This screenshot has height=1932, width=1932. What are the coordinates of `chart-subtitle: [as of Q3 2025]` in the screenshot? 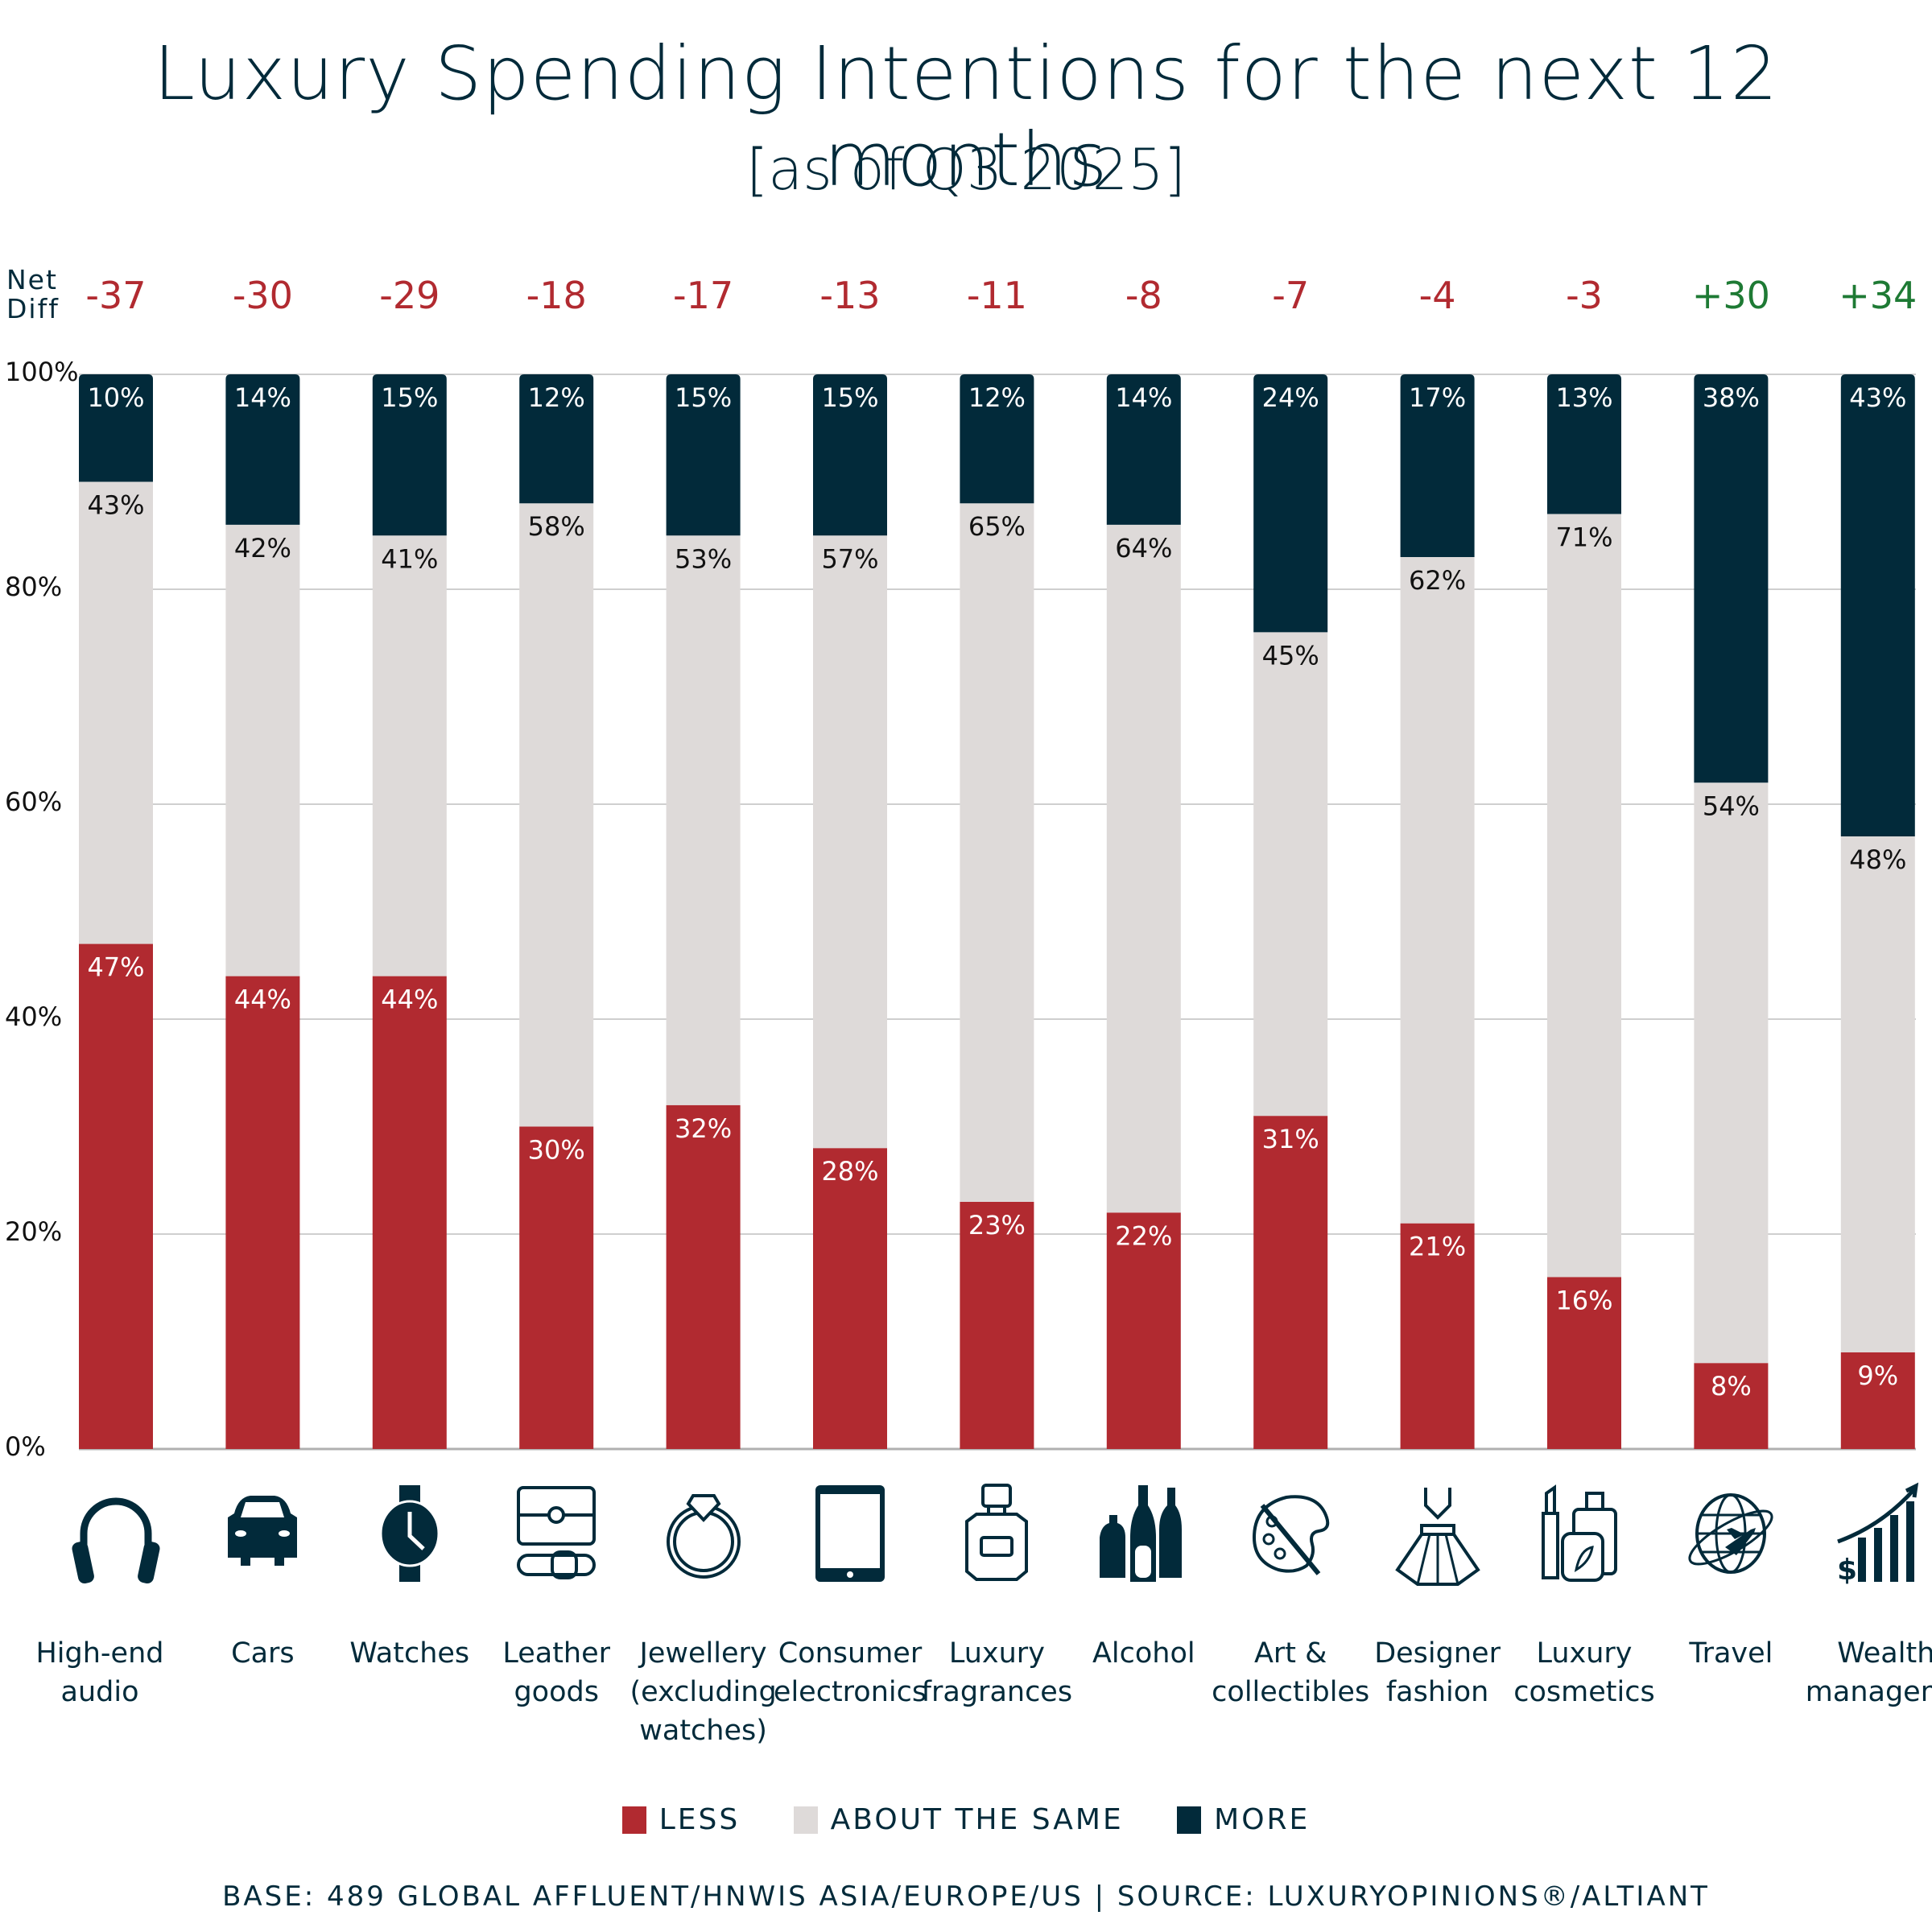 It's located at (966, 170).